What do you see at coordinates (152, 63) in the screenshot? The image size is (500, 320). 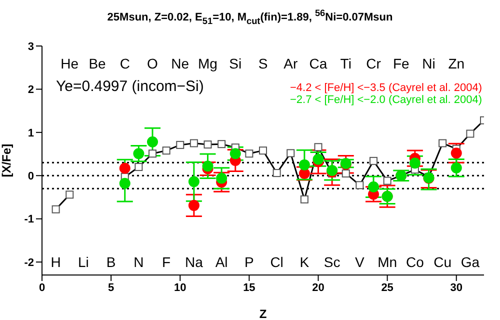 I see `annotation: O` at bounding box center [152, 63].